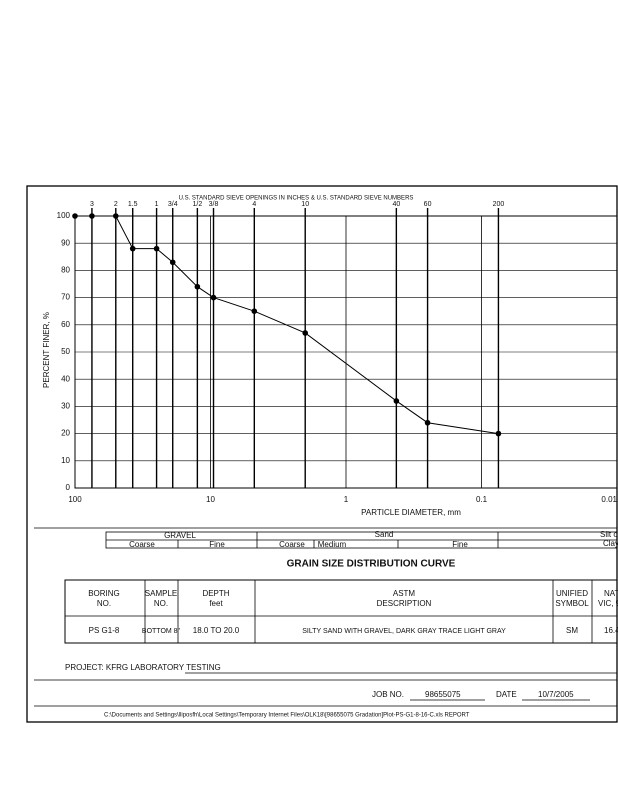 This screenshot has width=618, height=800. What do you see at coordinates (411, 512) in the screenshot?
I see `x-axis-label: PARTICLE DIAMETER, mm` at bounding box center [411, 512].